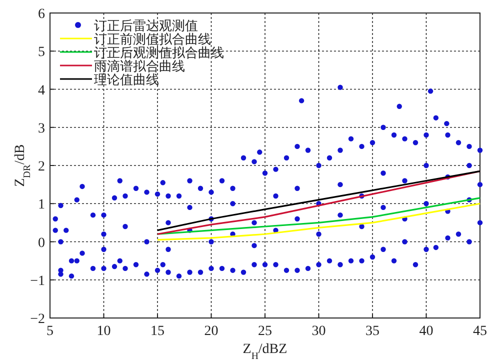 This screenshot has height=363, width=500. What do you see at coordinates (211, 331) in the screenshot?
I see `x-tick-label: 20` at bounding box center [211, 331].